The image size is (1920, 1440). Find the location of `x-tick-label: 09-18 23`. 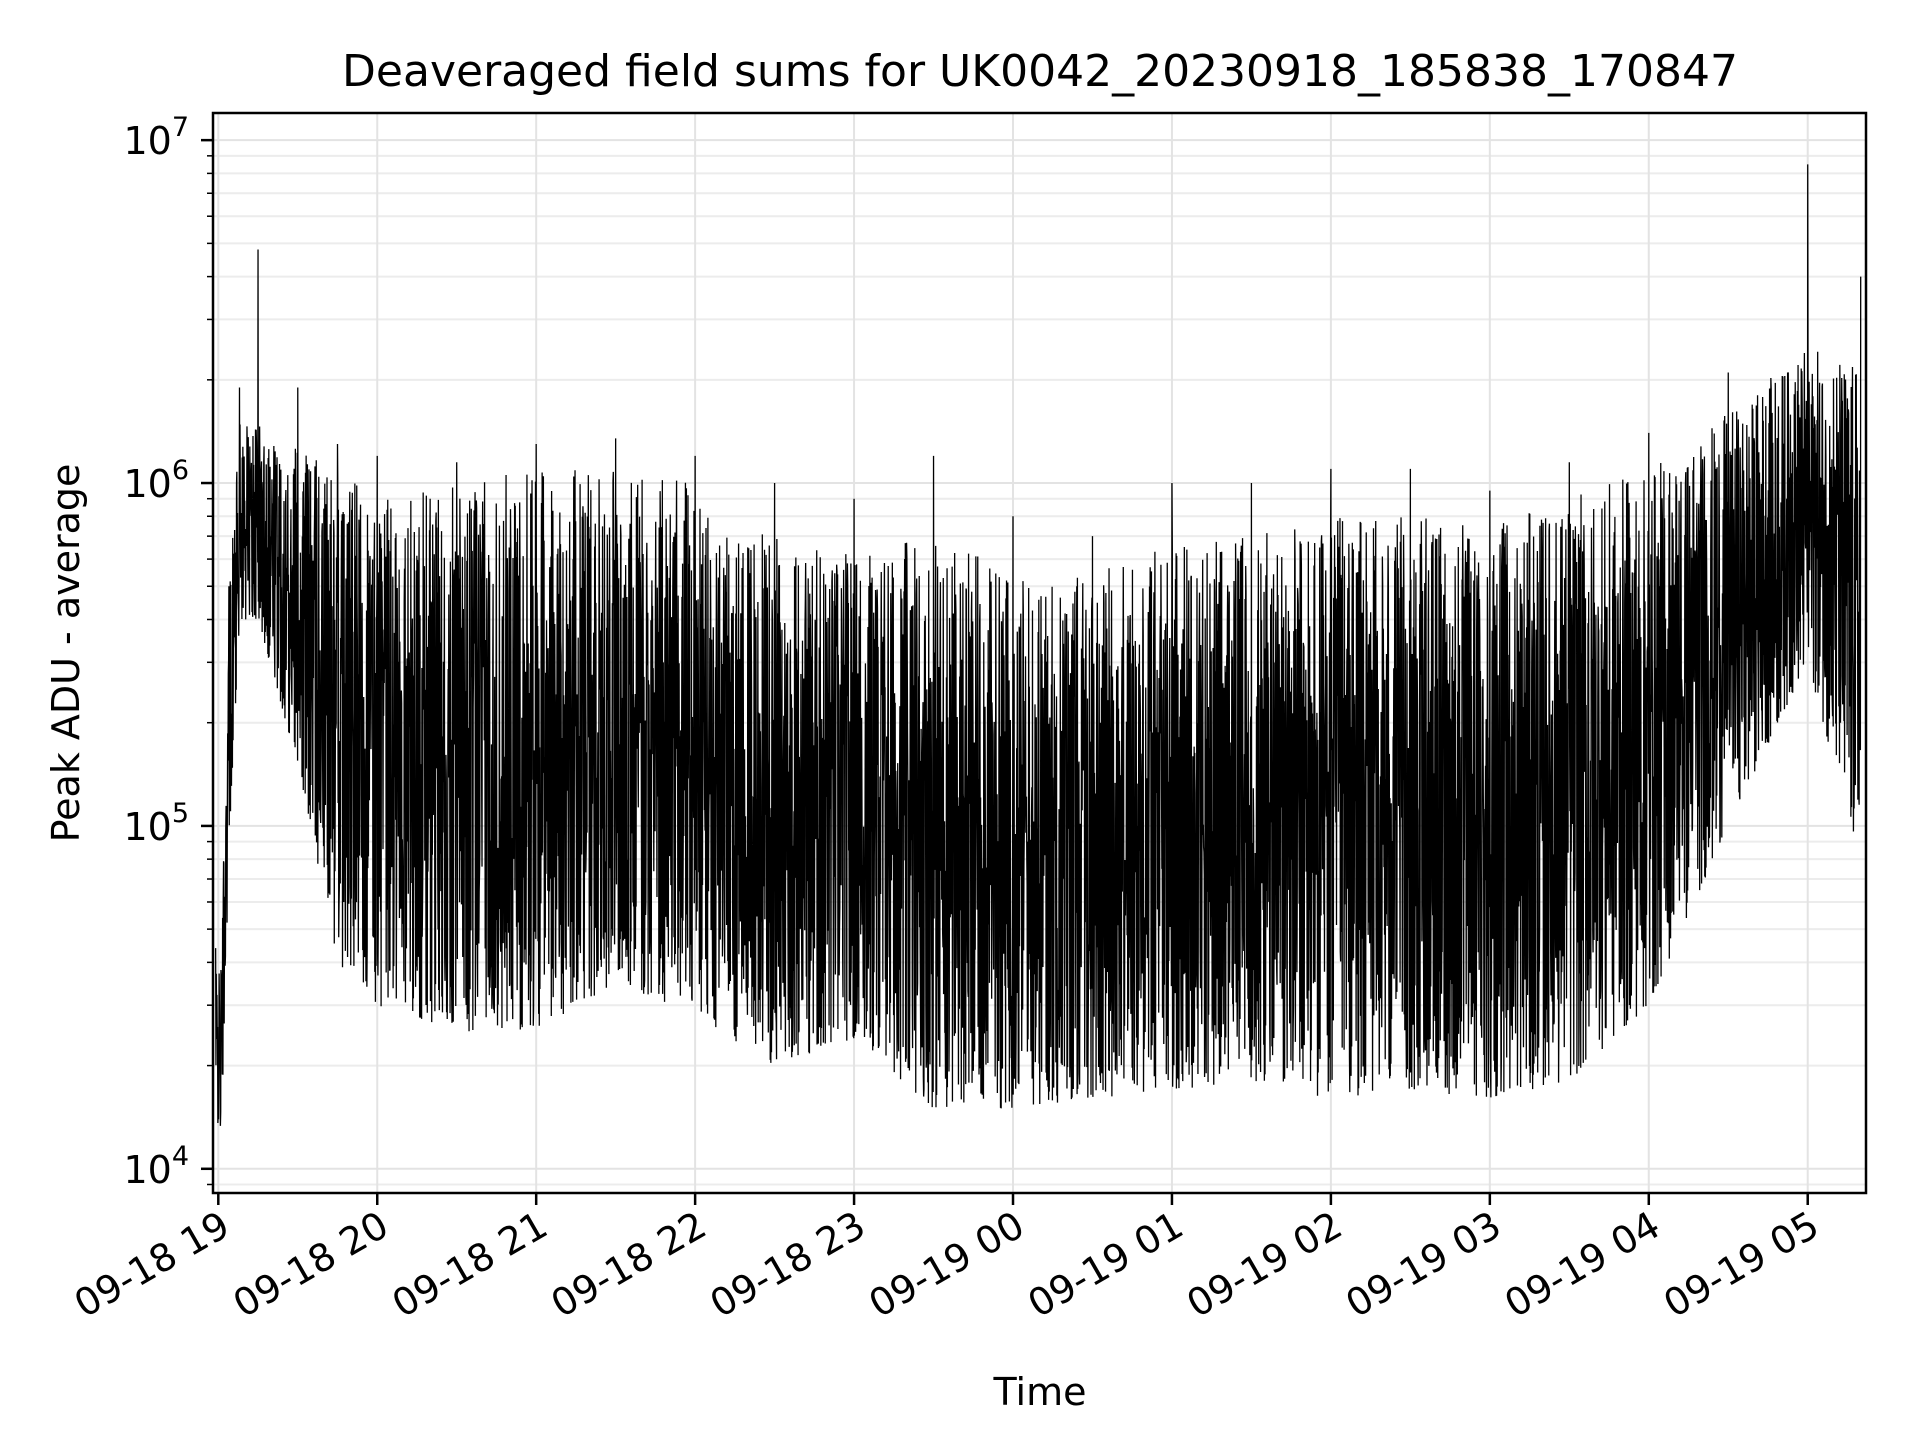

x-tick-label: 09-18 23 is located at coordinates (788, 1265).